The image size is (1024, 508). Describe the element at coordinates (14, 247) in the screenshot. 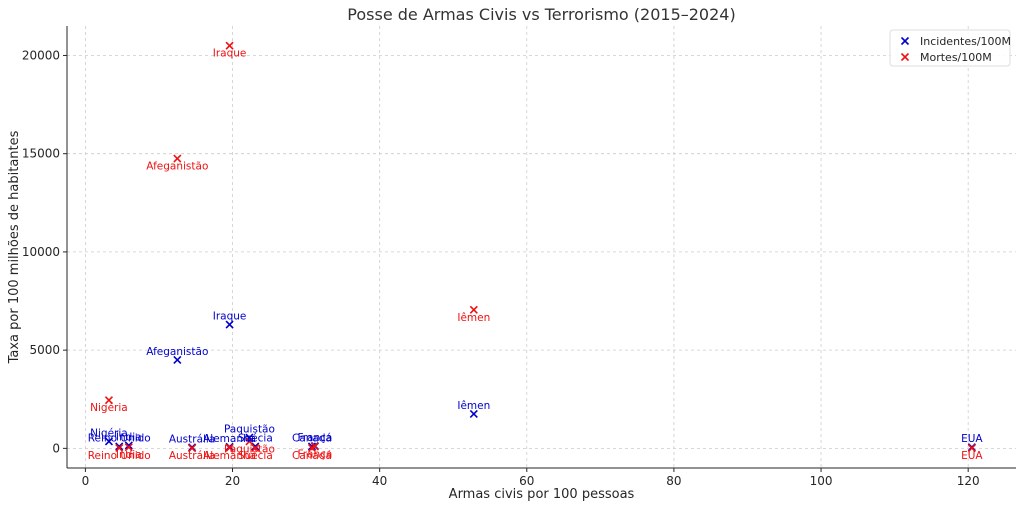

I see `y-axis-label: Taxa por 100 milhões de habitantes` at that location.